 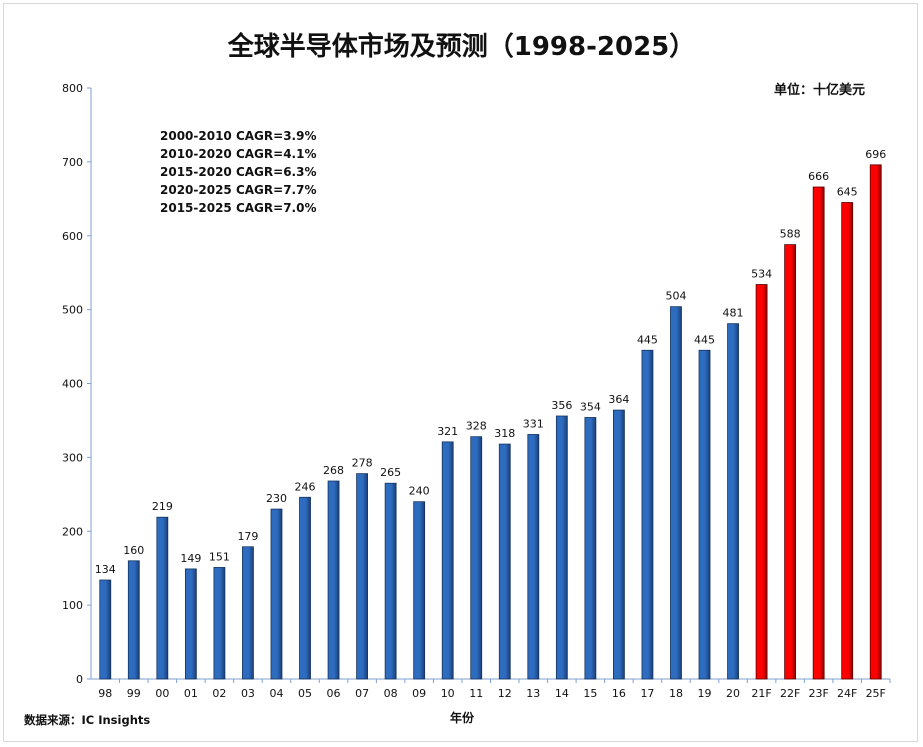 I want to click on y-tick-label: 100, so click(x=72, y=605).